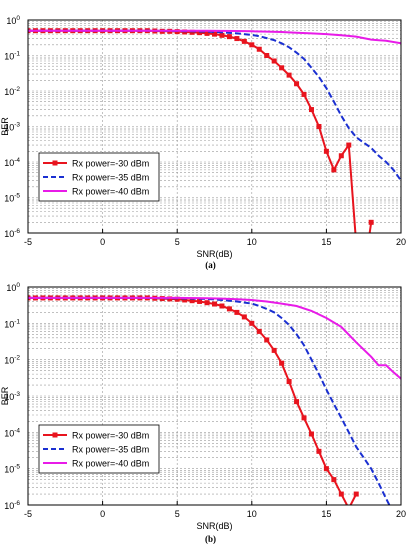 This screenshot has width=411, height=550. Describe the element at coordinates (12, 91) in the screenshot. I see `y-tick-label: 10⁻²` at that location.